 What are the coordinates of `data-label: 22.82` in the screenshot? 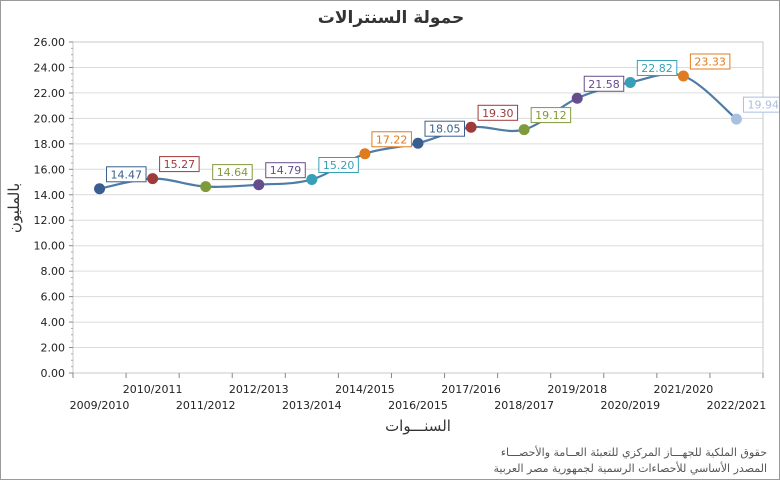 It's located at (657, 68).